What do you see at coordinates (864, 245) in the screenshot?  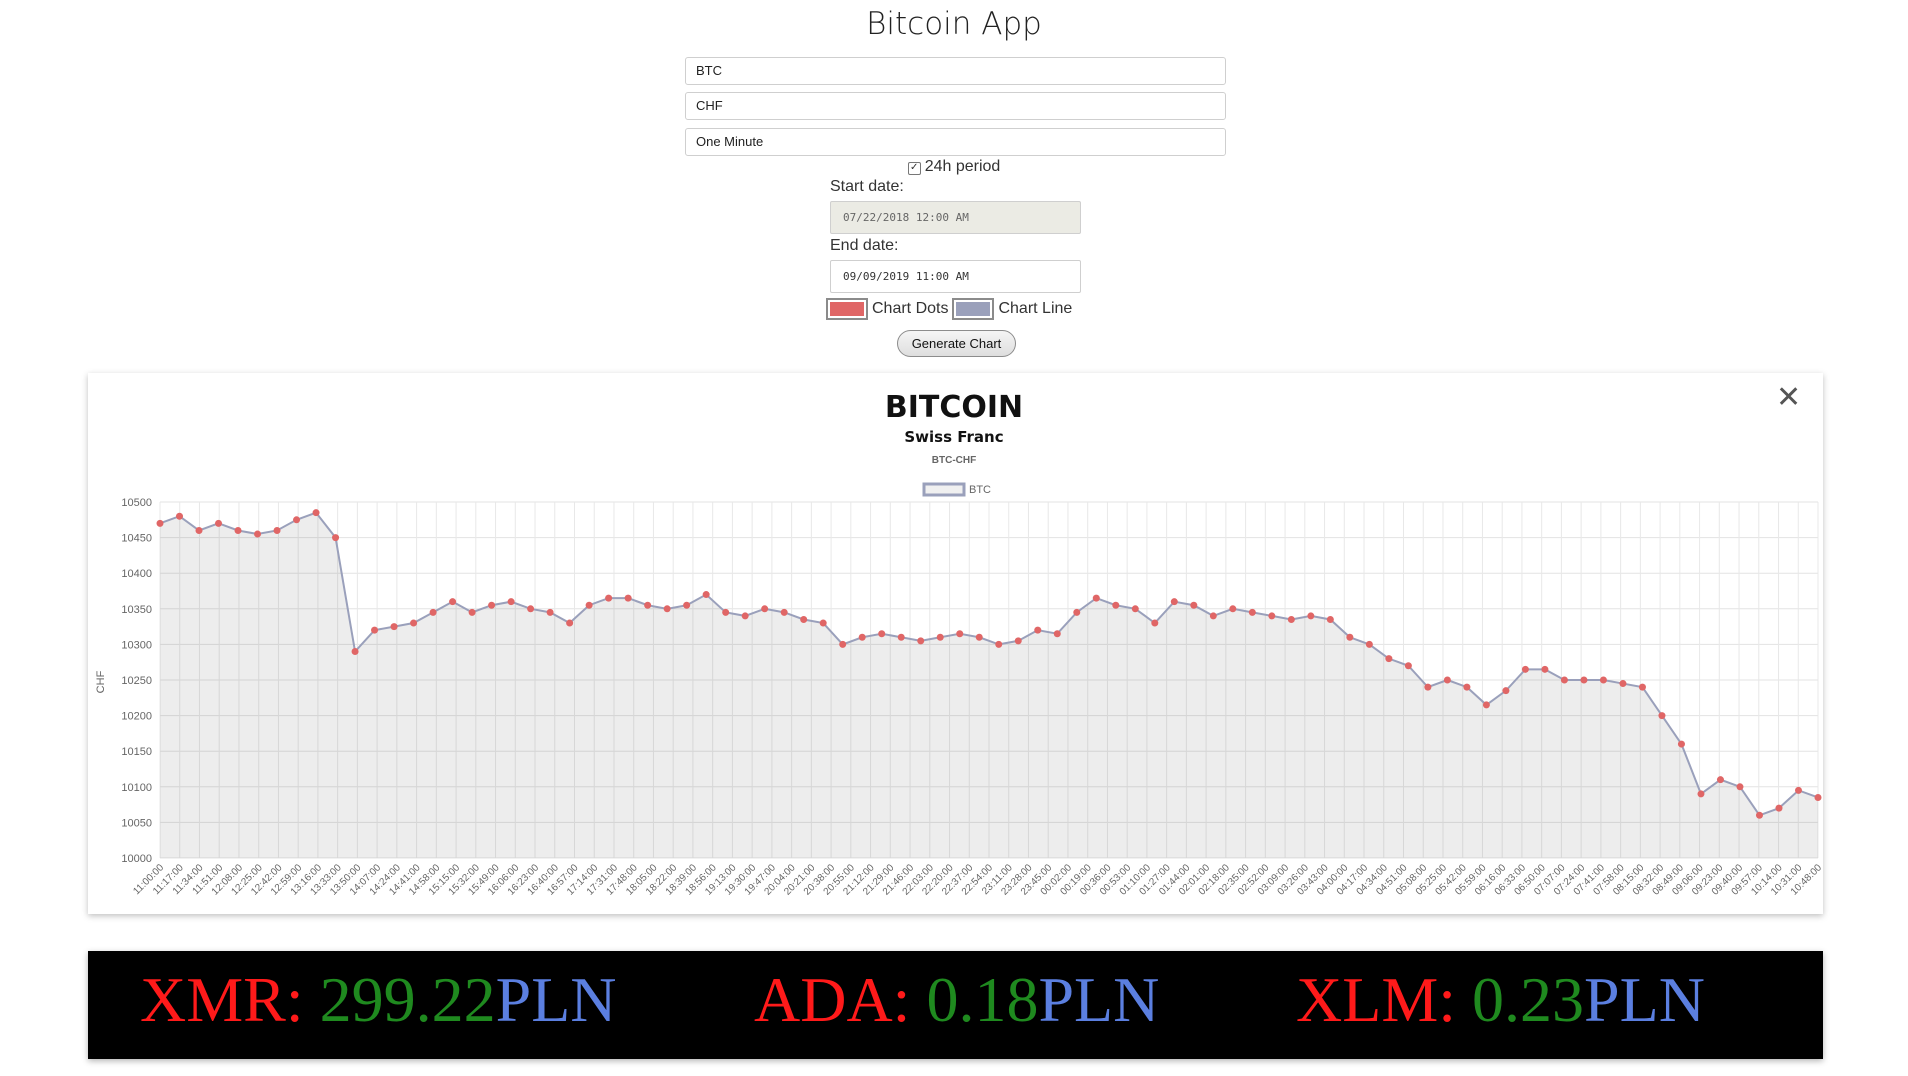 I see `end-date-label: End date:` at bounding box center [864, 245].